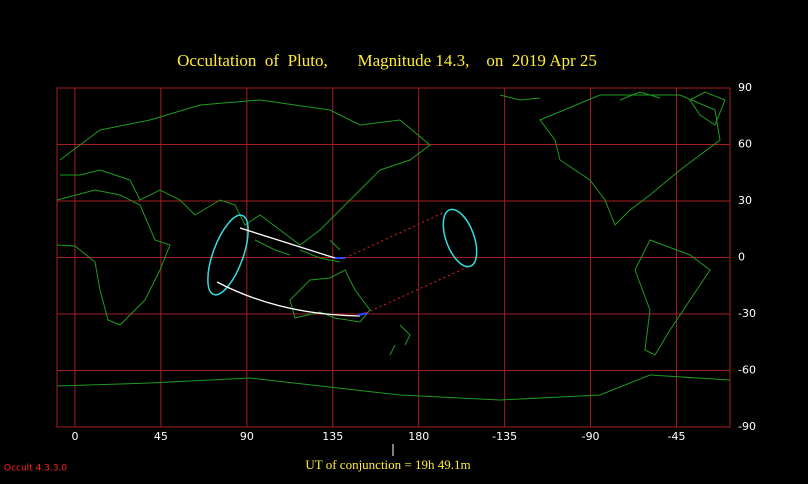 This screenshot has width=808, height=484. I want to click on version-label: Occult 4.3.3.0, so click(35, 469).